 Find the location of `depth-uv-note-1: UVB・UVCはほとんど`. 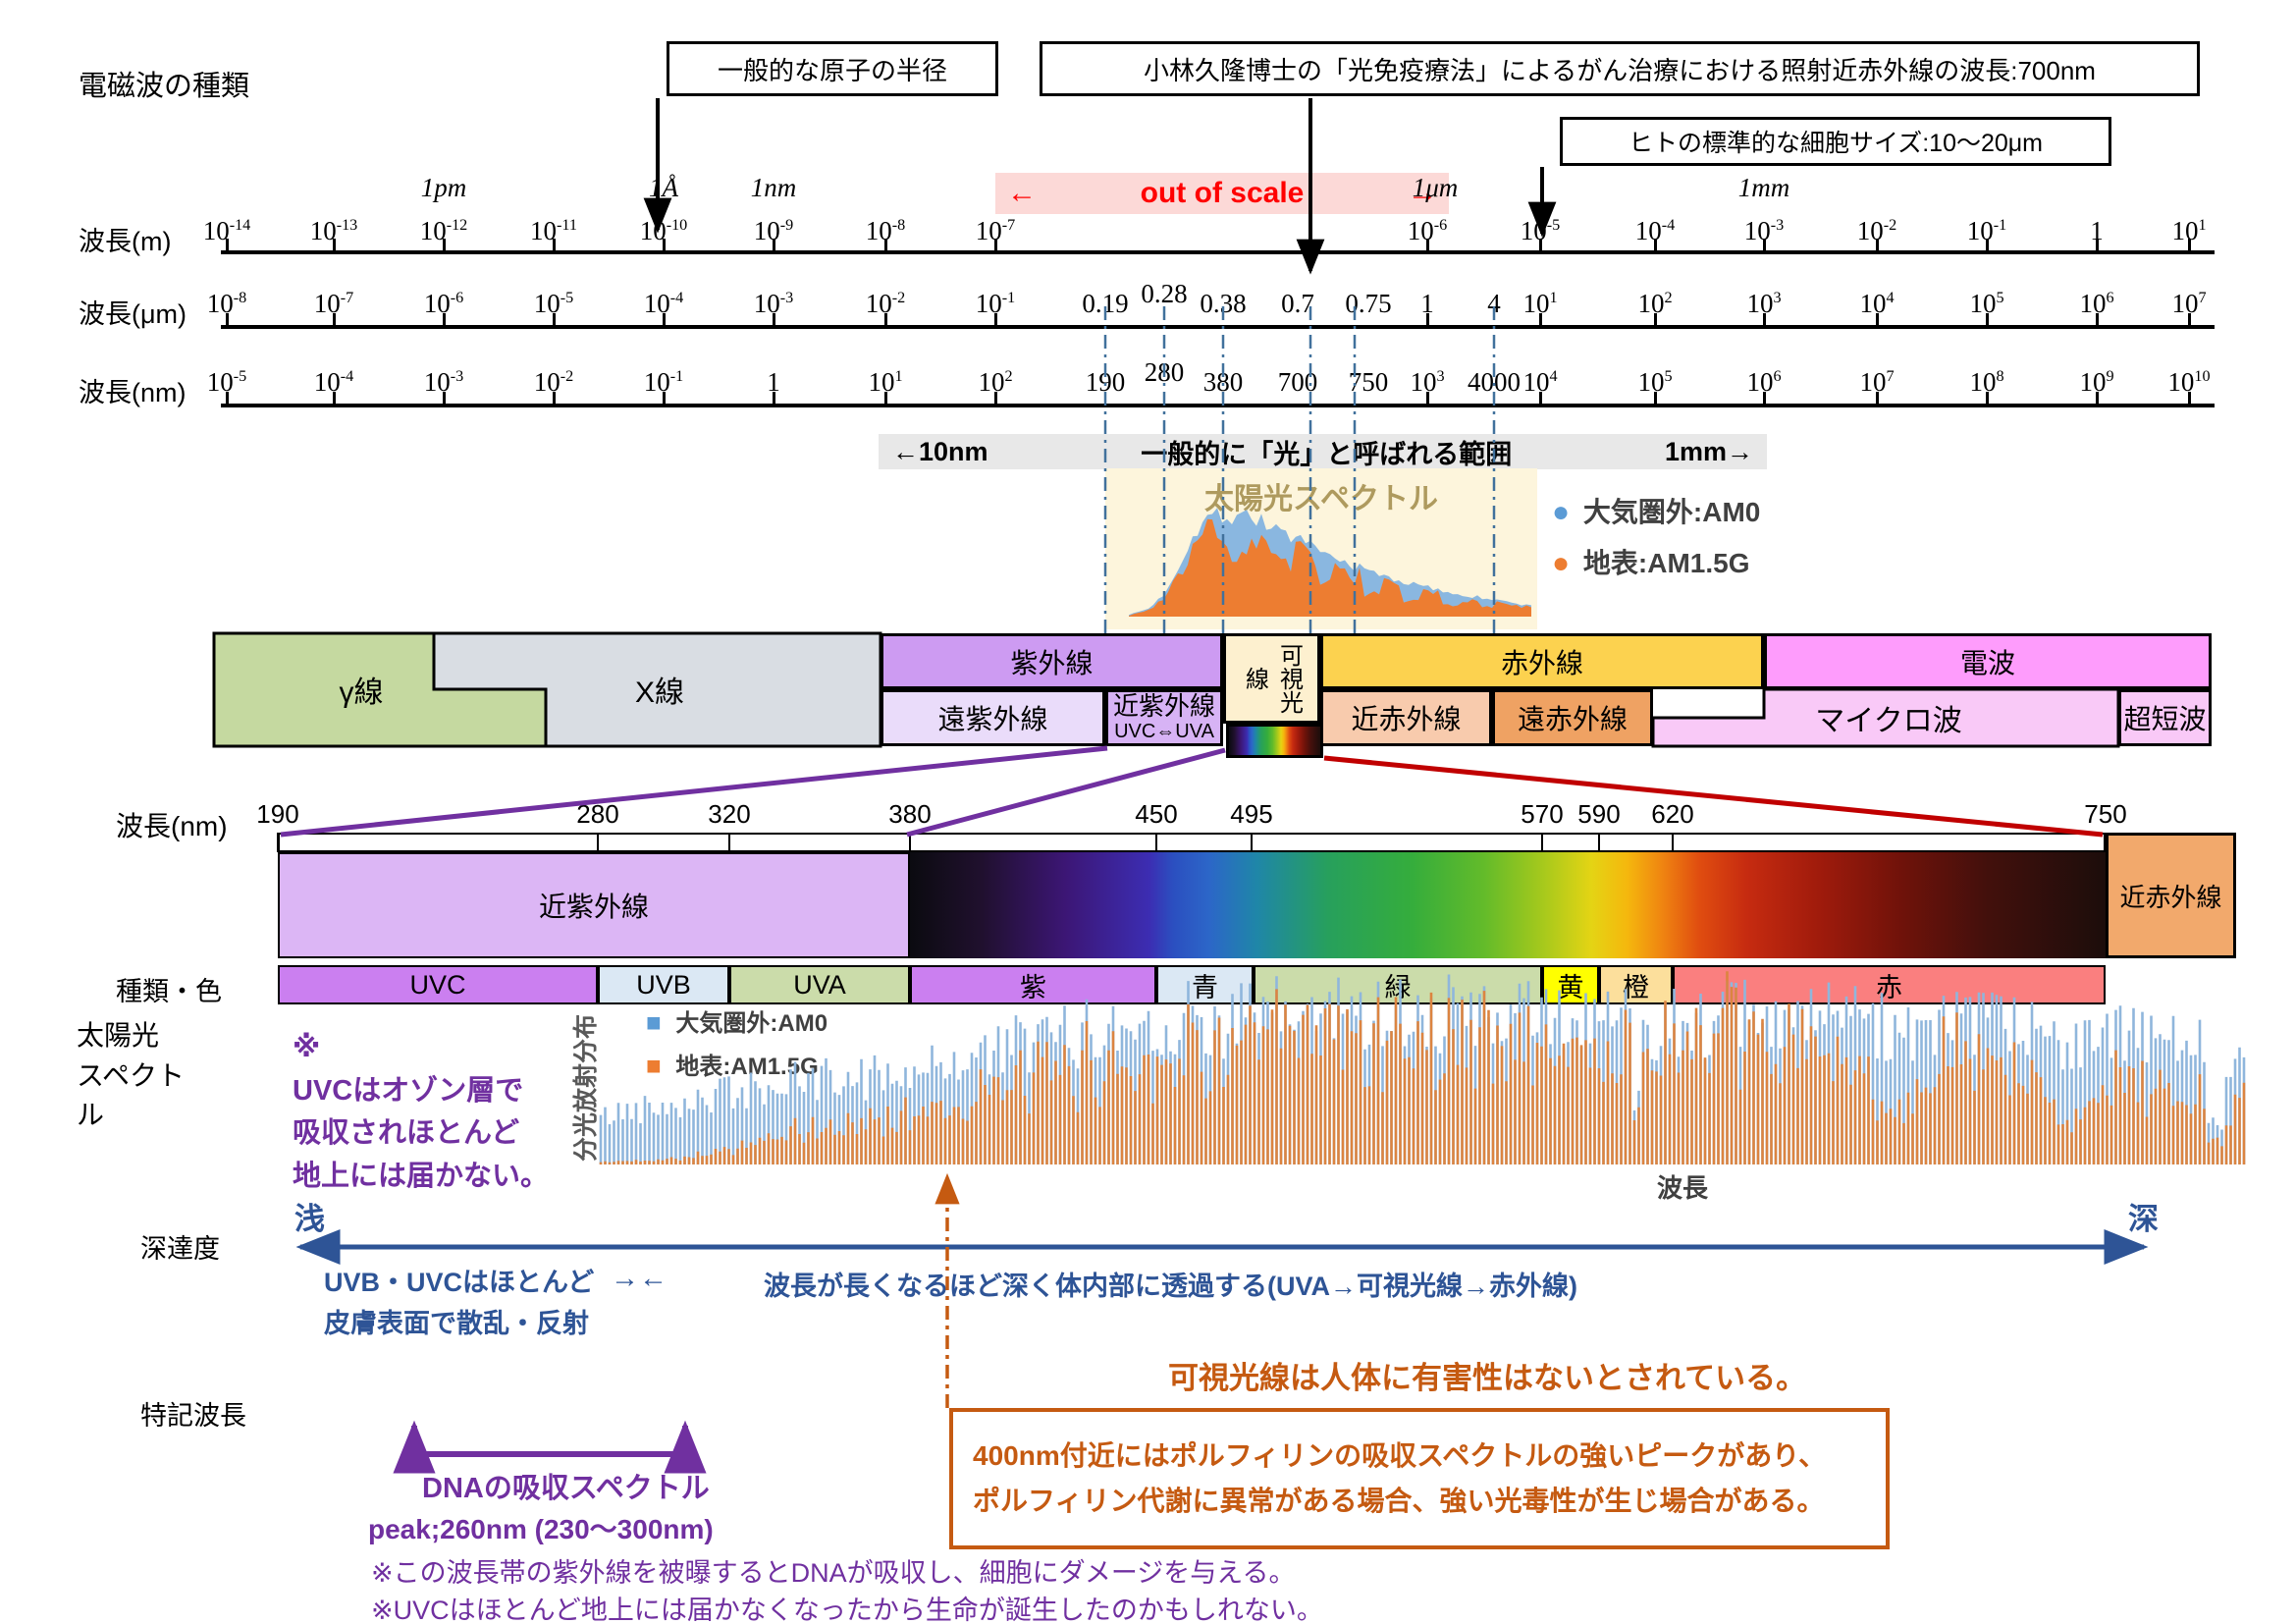

depth-uv-note-1: UVB・UVCはほとんど is located at coordinates (459, 1282).